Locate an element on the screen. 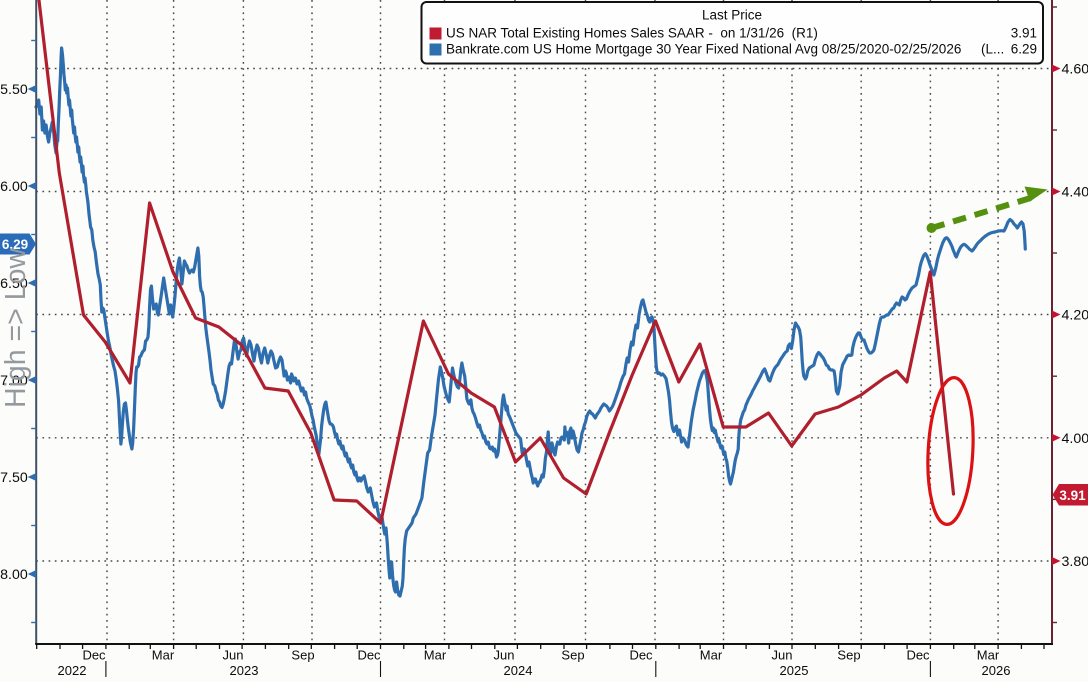  svg-text: 2025 is located at coordinates (794, 670).